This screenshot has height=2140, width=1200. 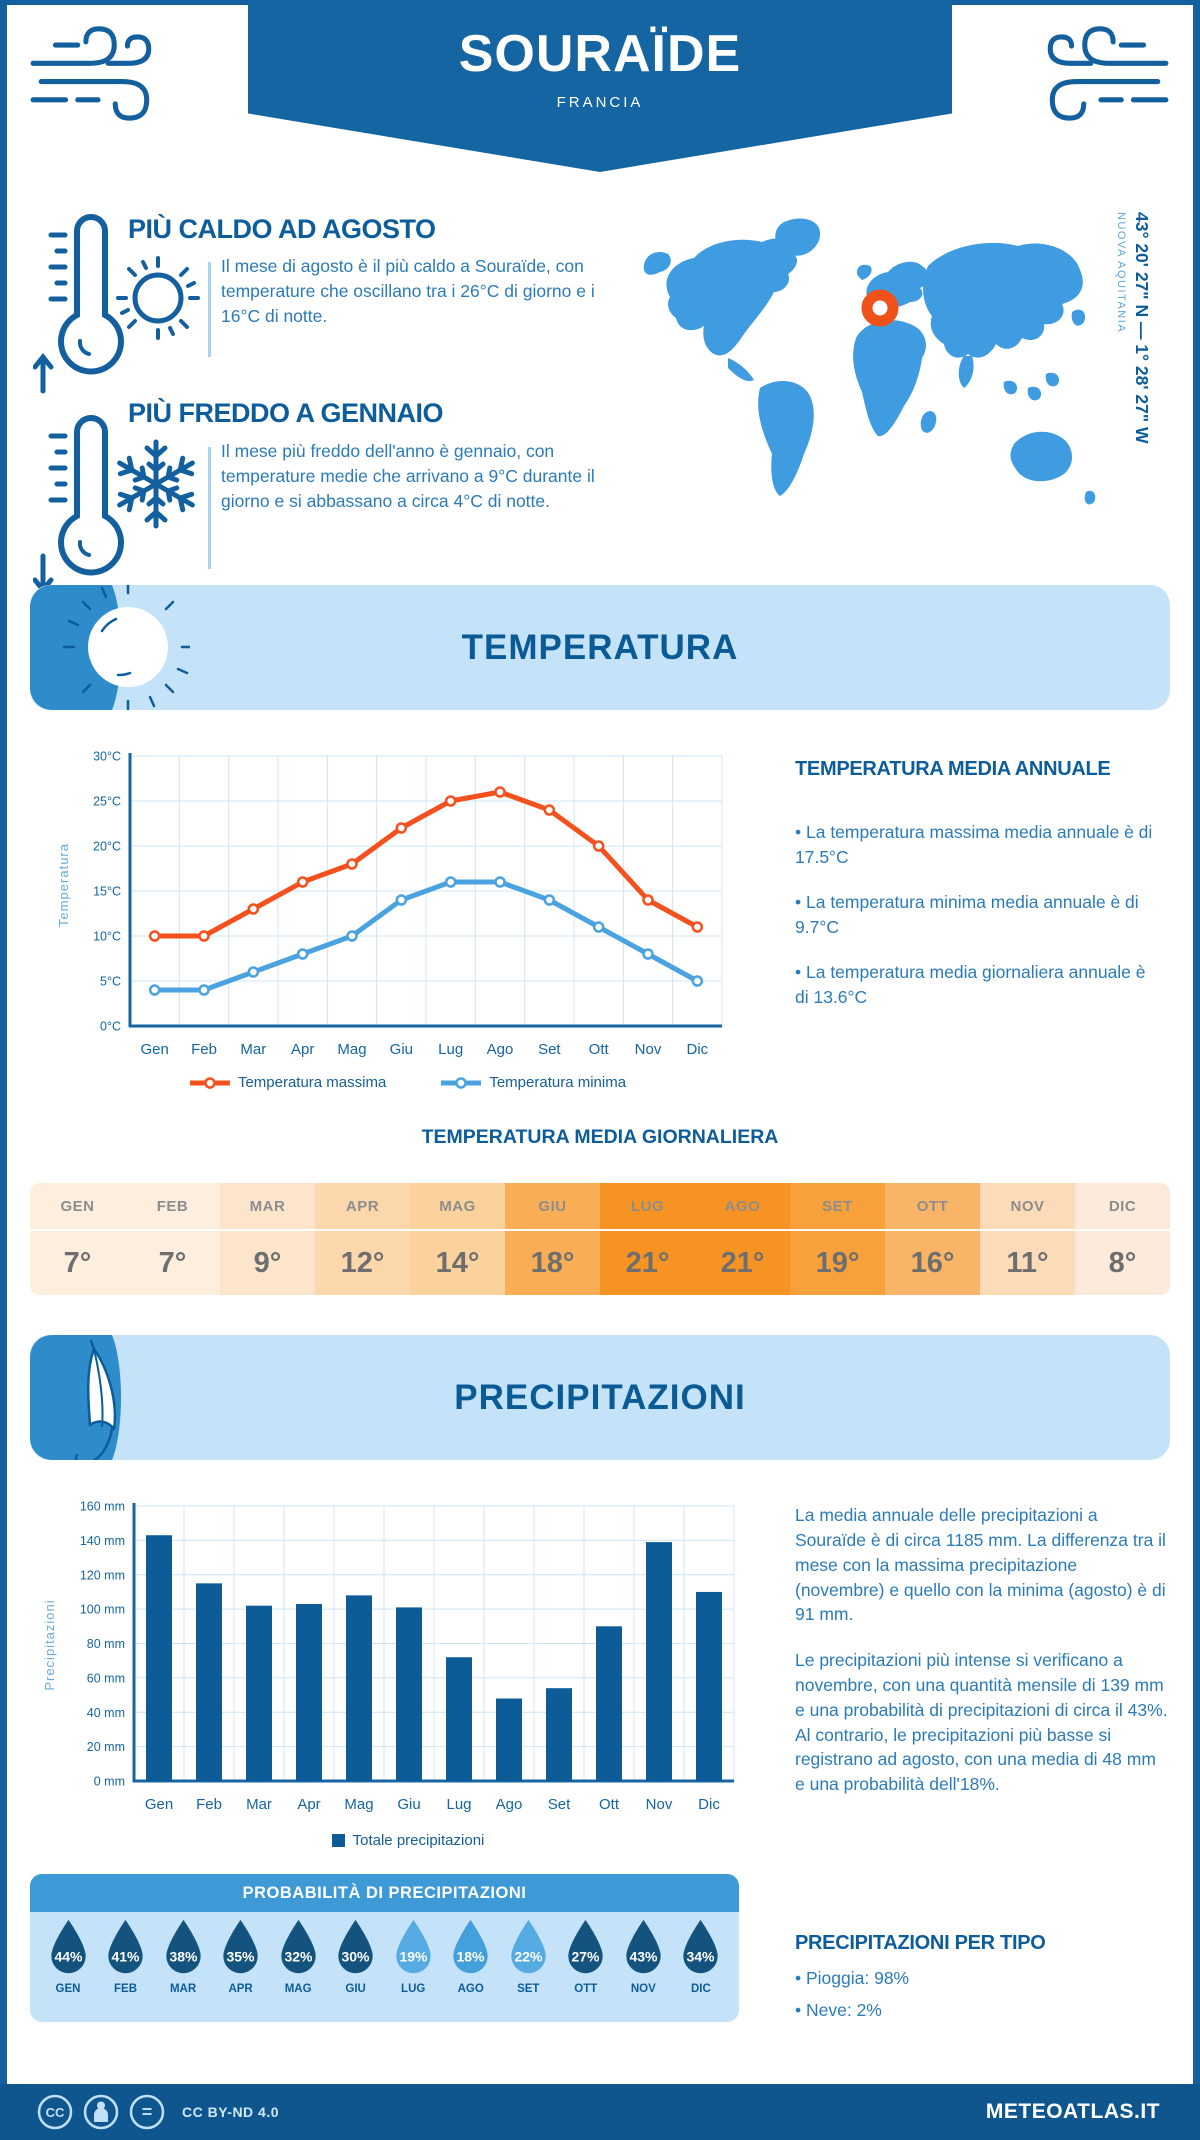 What do you see at coordinates (302, 1049) in the screenshot?
I see `svg-text: Apr` at bounding box center [302, 1049].